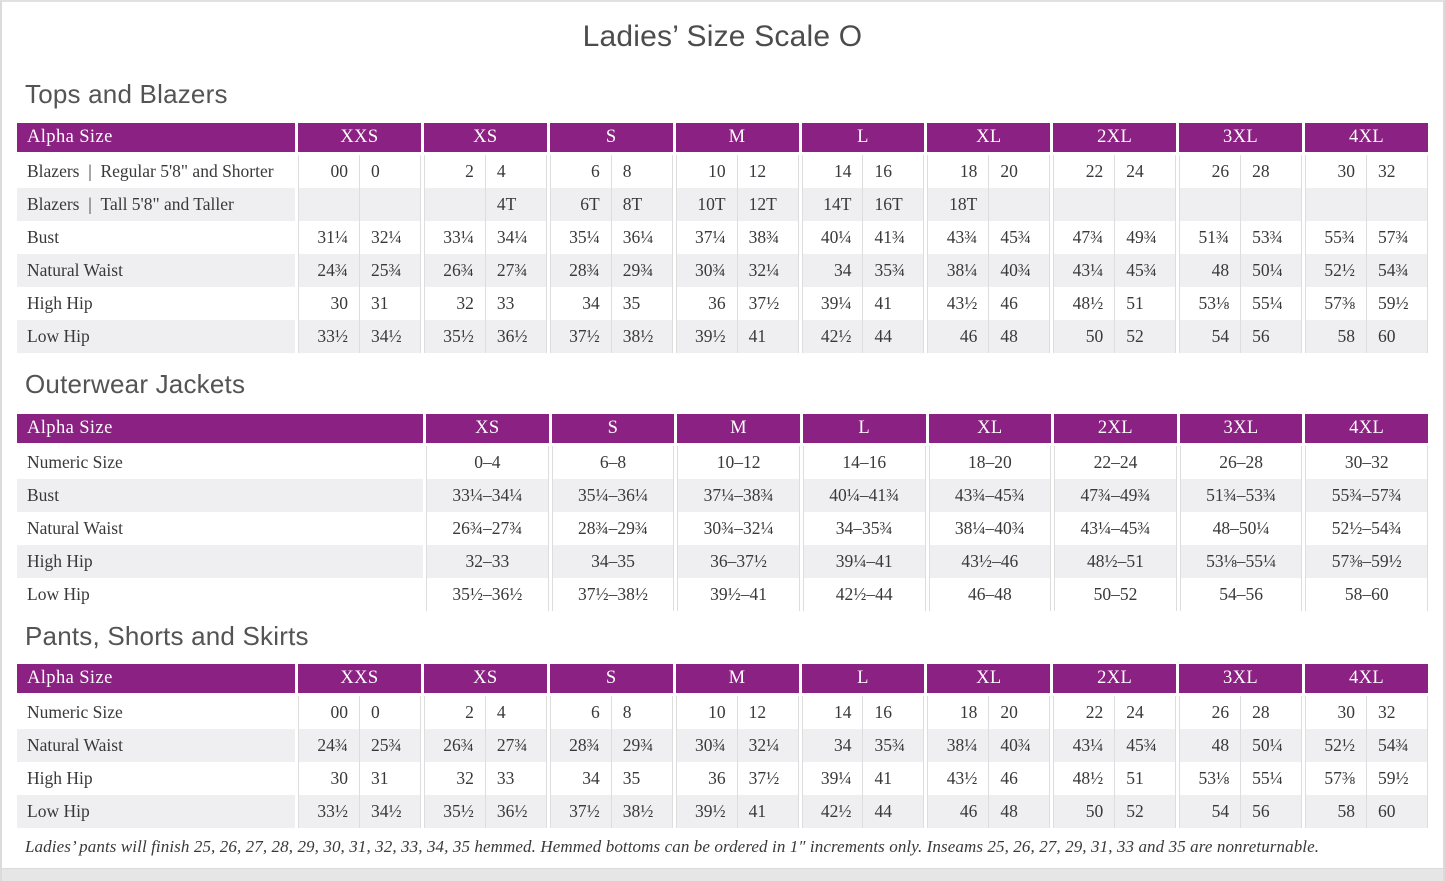 The width and height of the screenshot is (1445, 881). I want to click on table-cell: 33¼–34¼, so click(487, 495).